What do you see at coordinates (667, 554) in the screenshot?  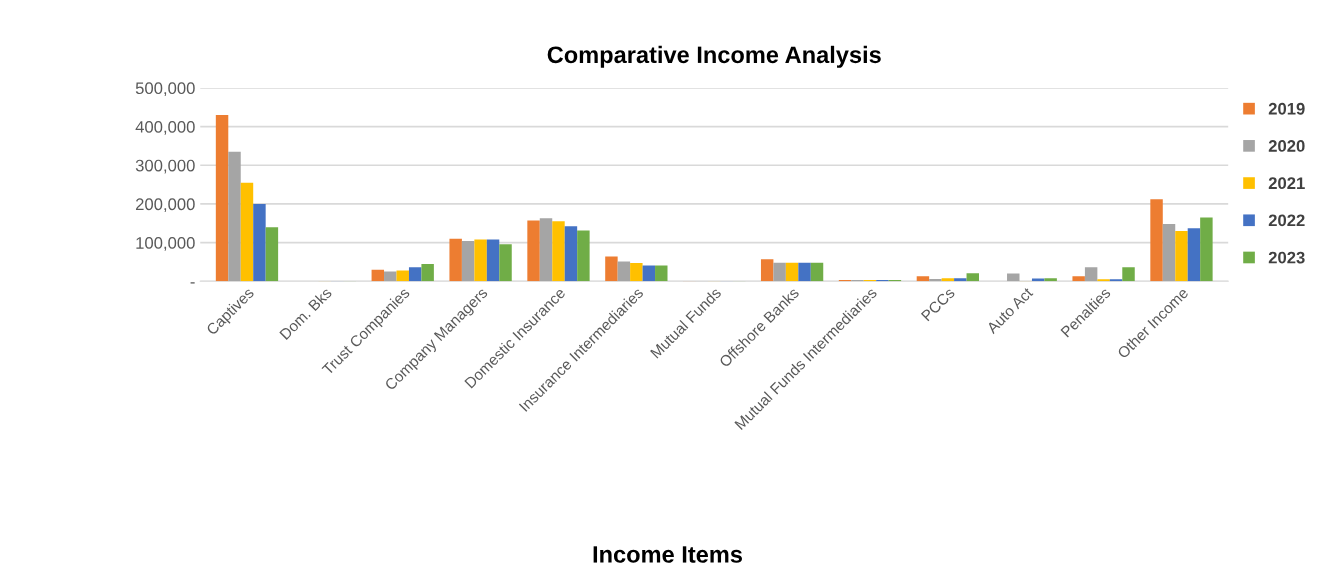 I see `x-axis-title: Income Items` at bounding box center [667, 554].